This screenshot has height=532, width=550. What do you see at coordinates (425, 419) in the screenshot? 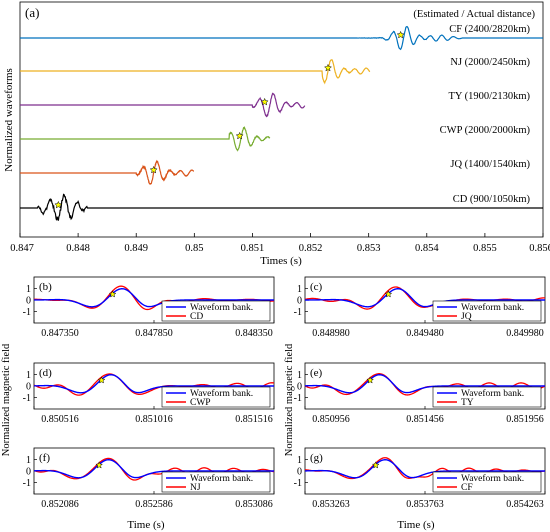
I see `xtick-label: 0.851456` at bounding box center [425, 419].